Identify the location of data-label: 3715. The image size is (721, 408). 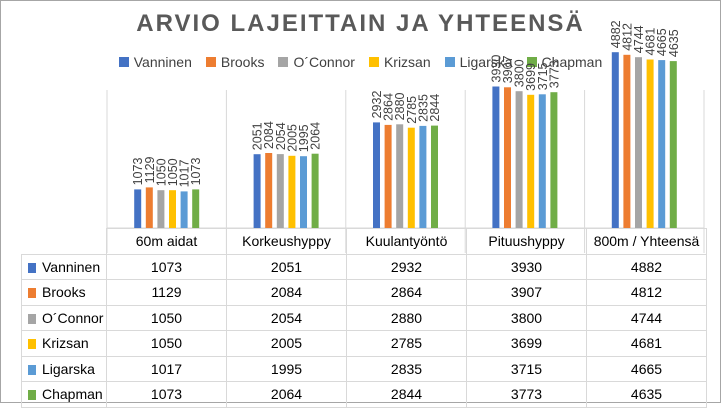
(543, 76).